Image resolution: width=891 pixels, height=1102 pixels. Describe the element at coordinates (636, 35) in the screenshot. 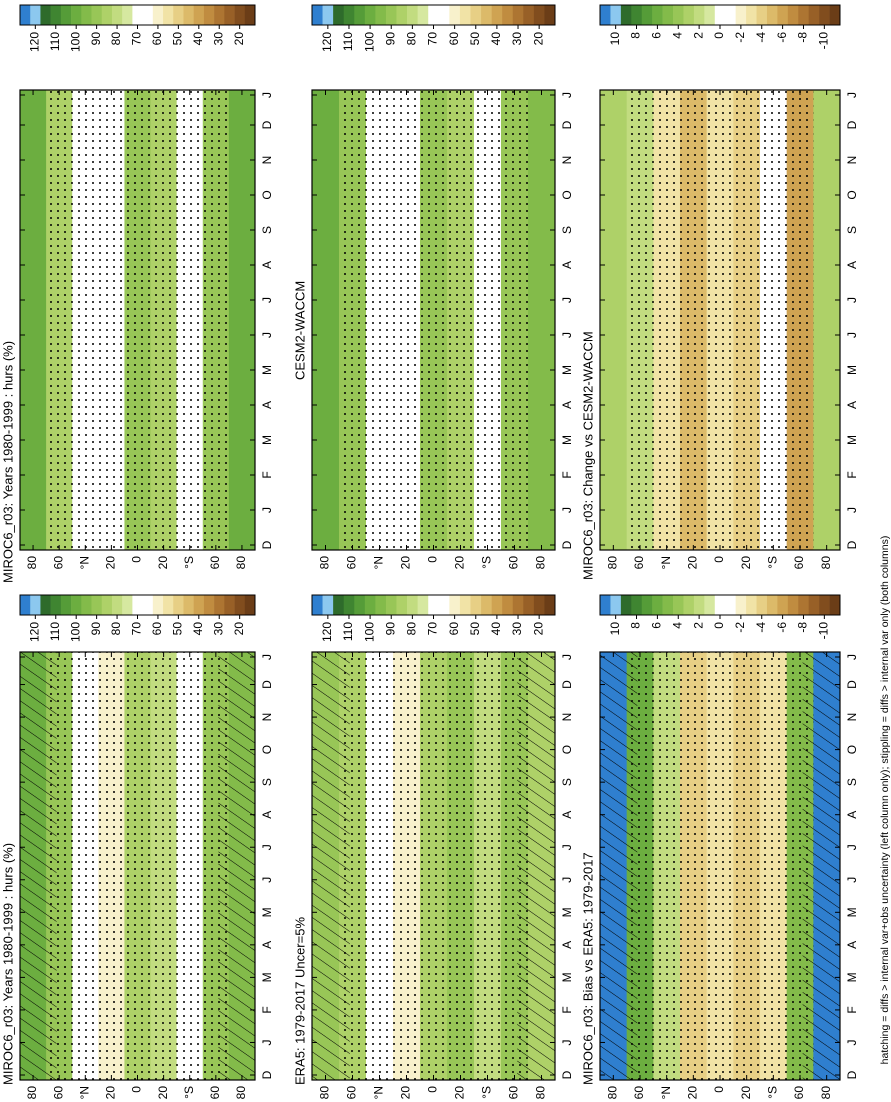

I see `colorbar-tick-label: 8` at that location.